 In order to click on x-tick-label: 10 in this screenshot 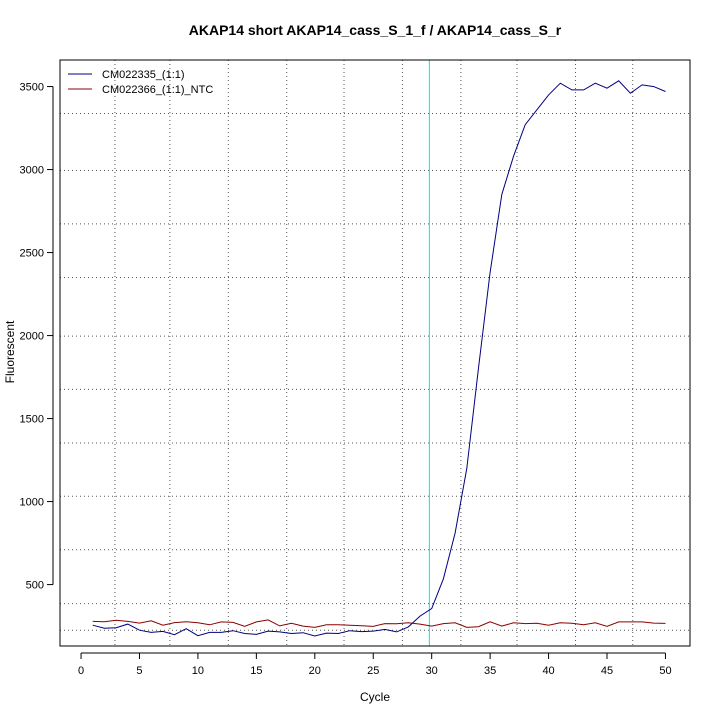, I will do `click(198, 671)`.